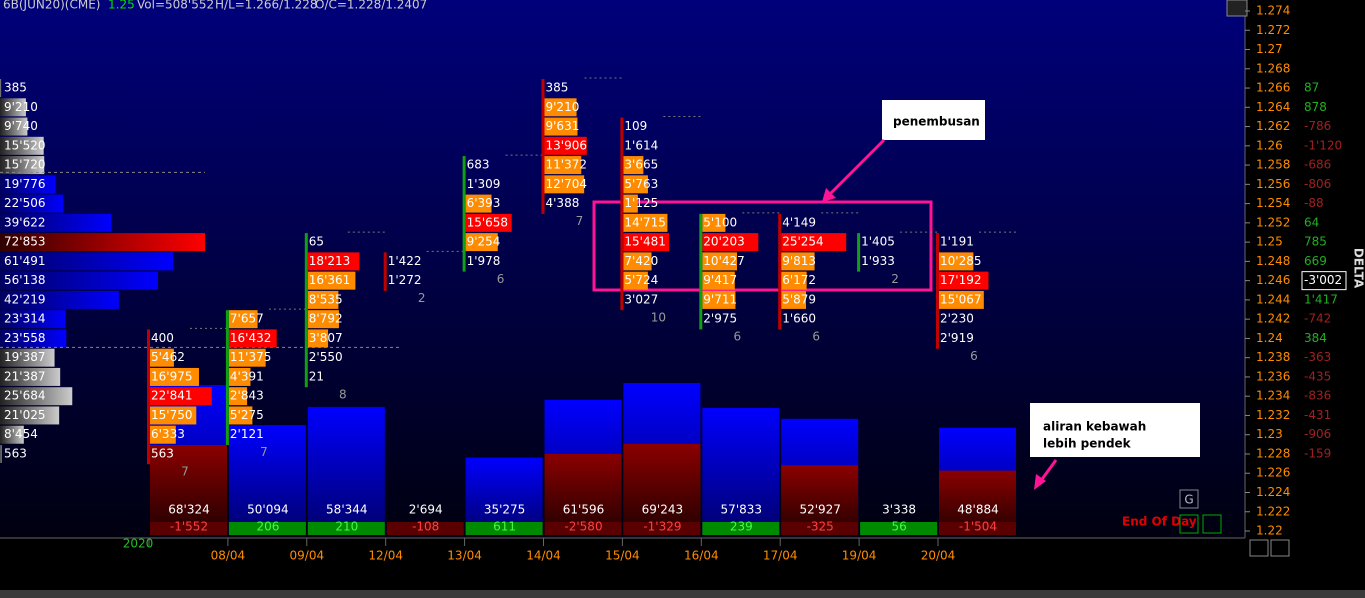 The height and width of the screenshot is (598, 1365). Describe the element at coordinates (326, 299) in the screenshot. I see `cell-value: 8'535` at that location.